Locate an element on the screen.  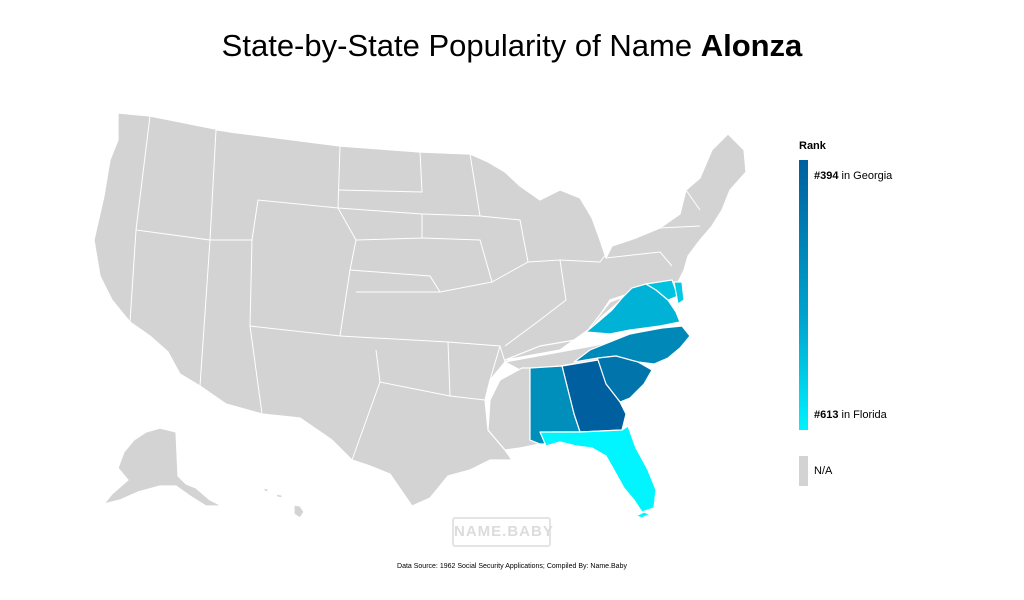
state-alaska is located at coordinates (163, 467).